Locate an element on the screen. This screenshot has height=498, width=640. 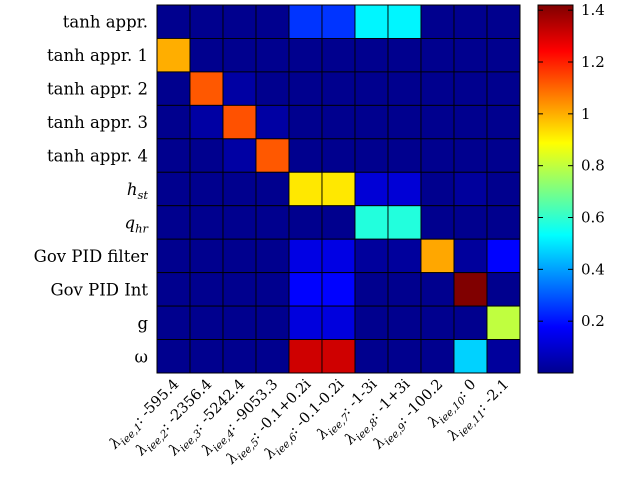
colorbar-ticks: 0.2 0.4 0.6 0.8 1 1.2 1.4 is located at coordinates (571, 165).